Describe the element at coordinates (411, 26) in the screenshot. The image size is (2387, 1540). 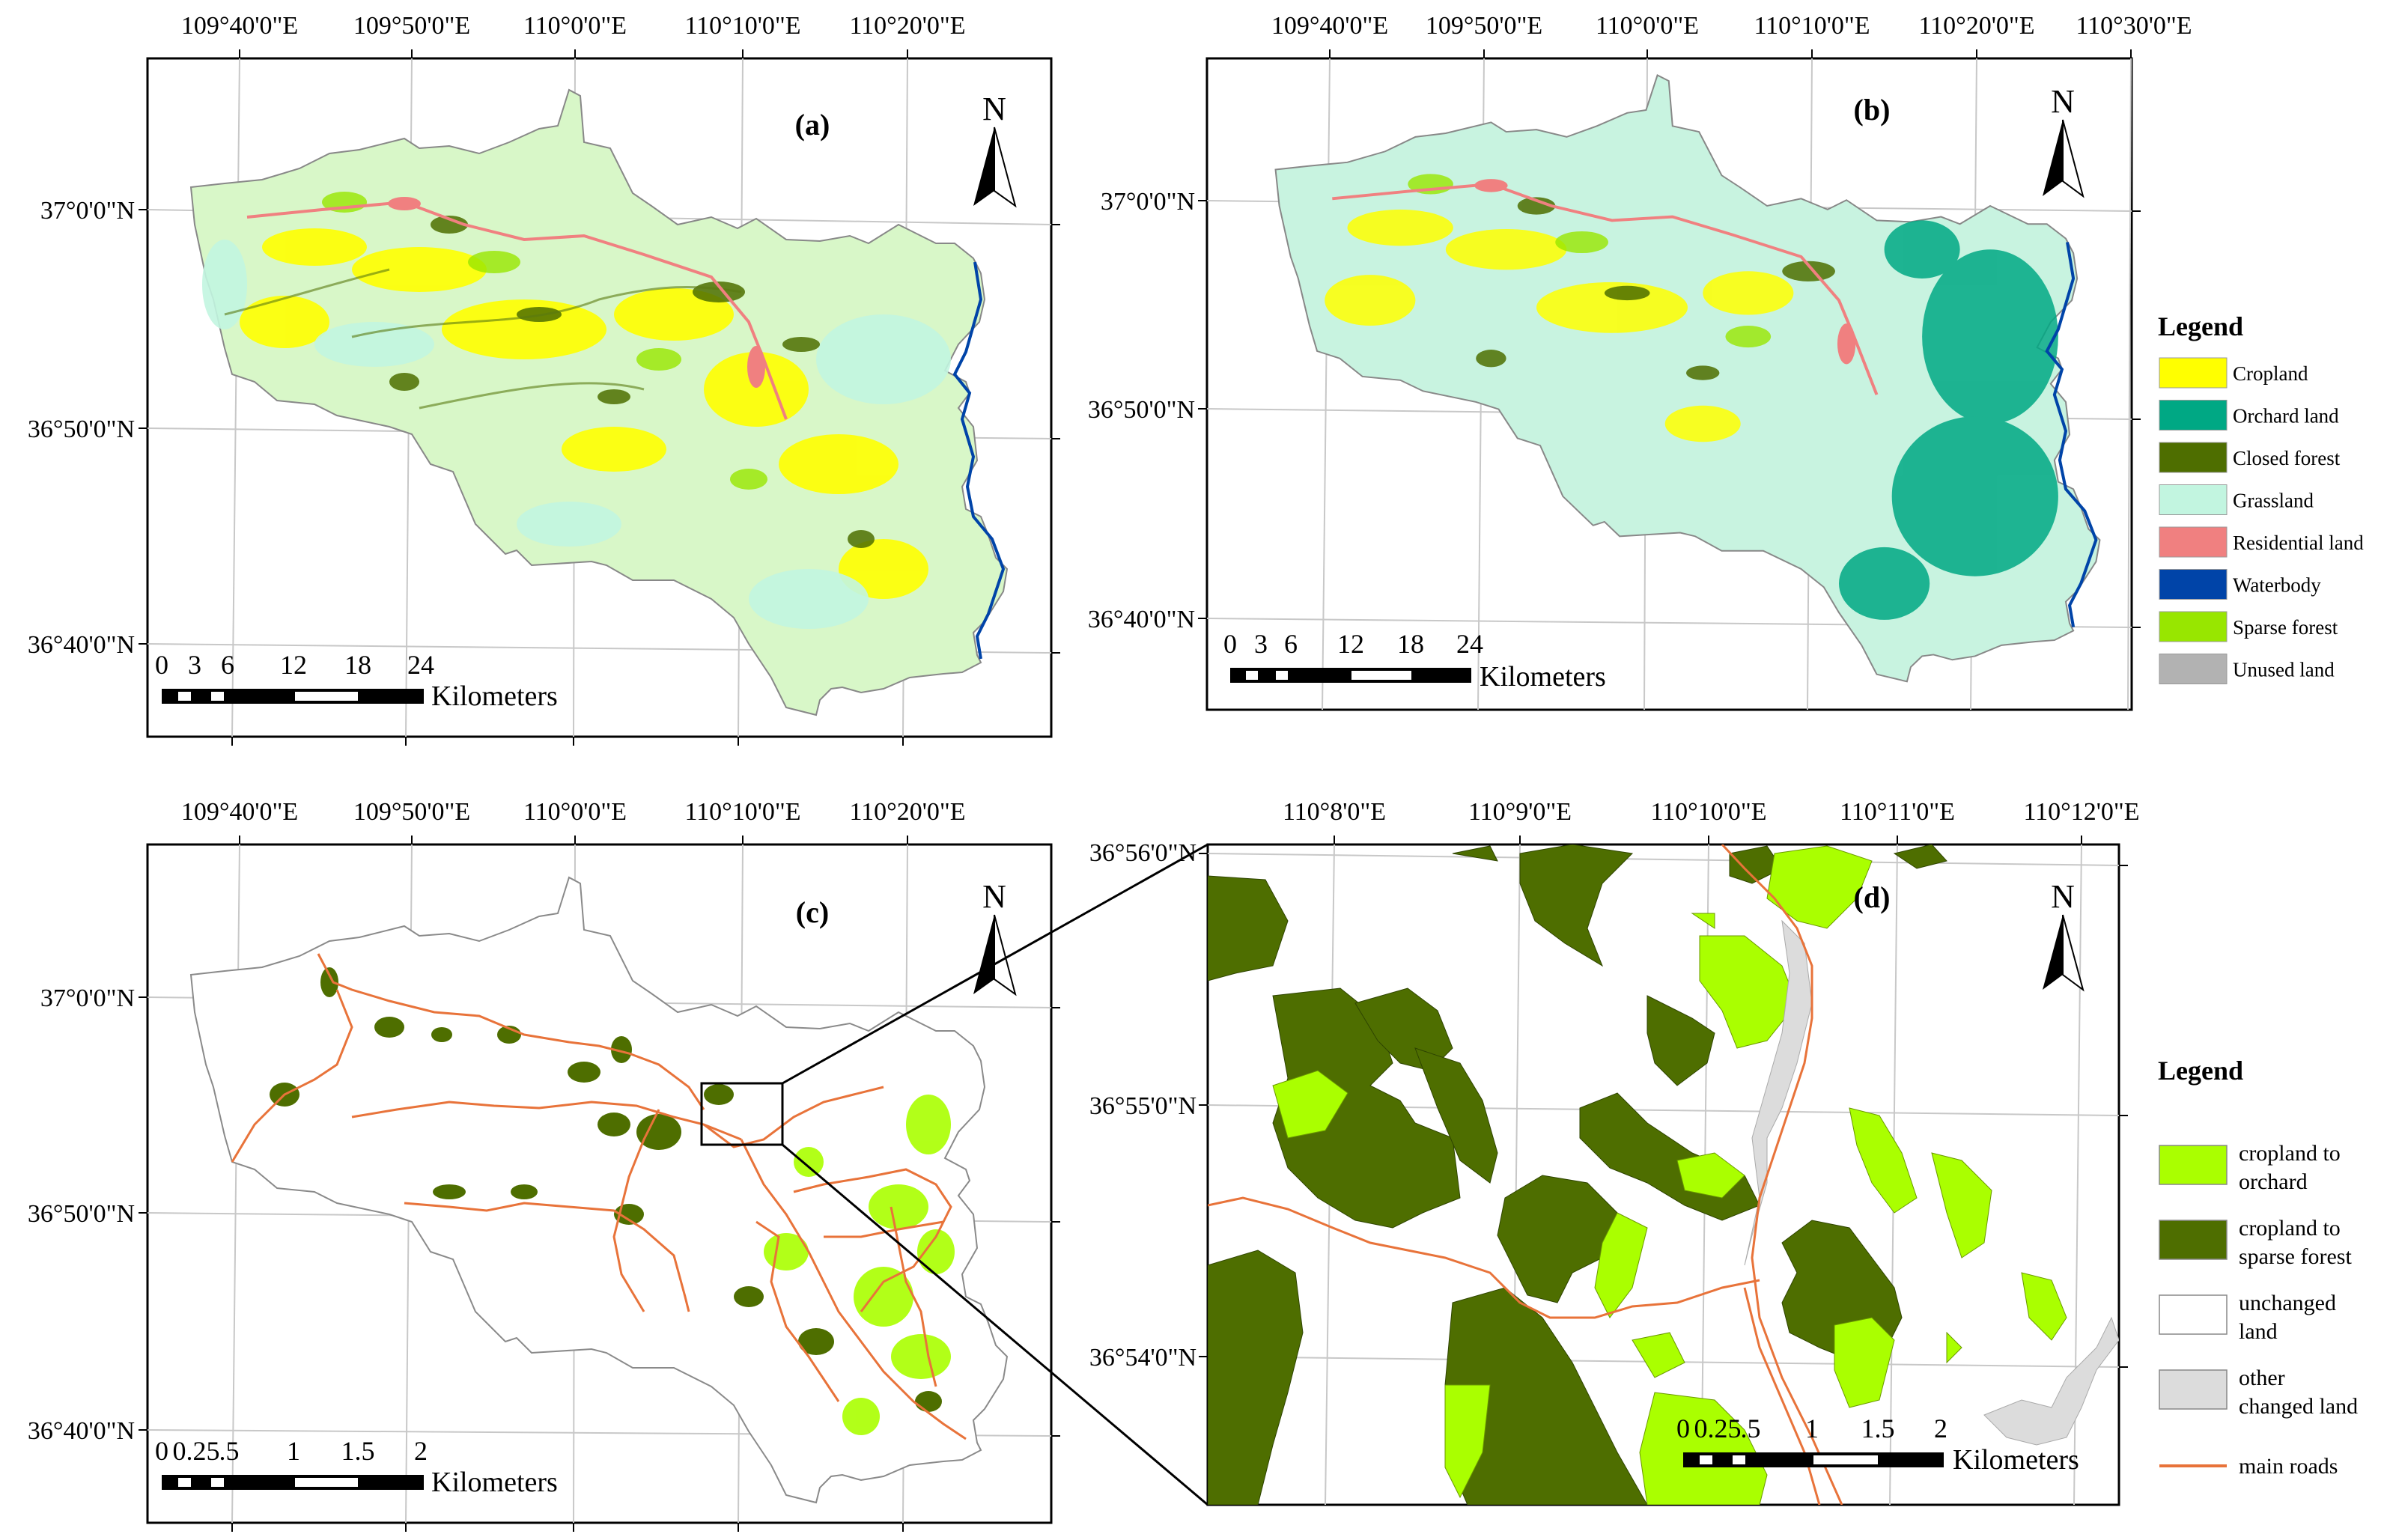
I see `x-tick-label-a: 109°50'0"E` at that location.